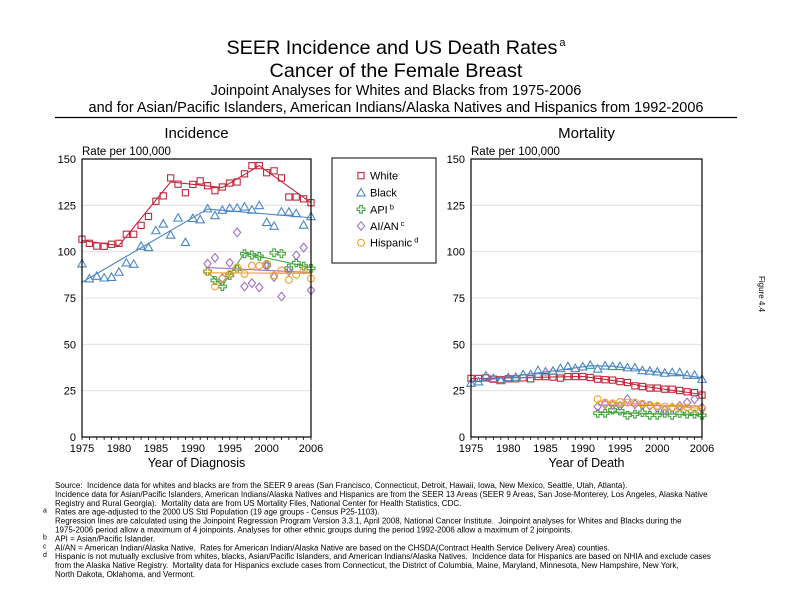  What do you see at coordinates (456, 253) in the screenshot?
I see `y-tick-label: 100` at bounding box center [456, 253].